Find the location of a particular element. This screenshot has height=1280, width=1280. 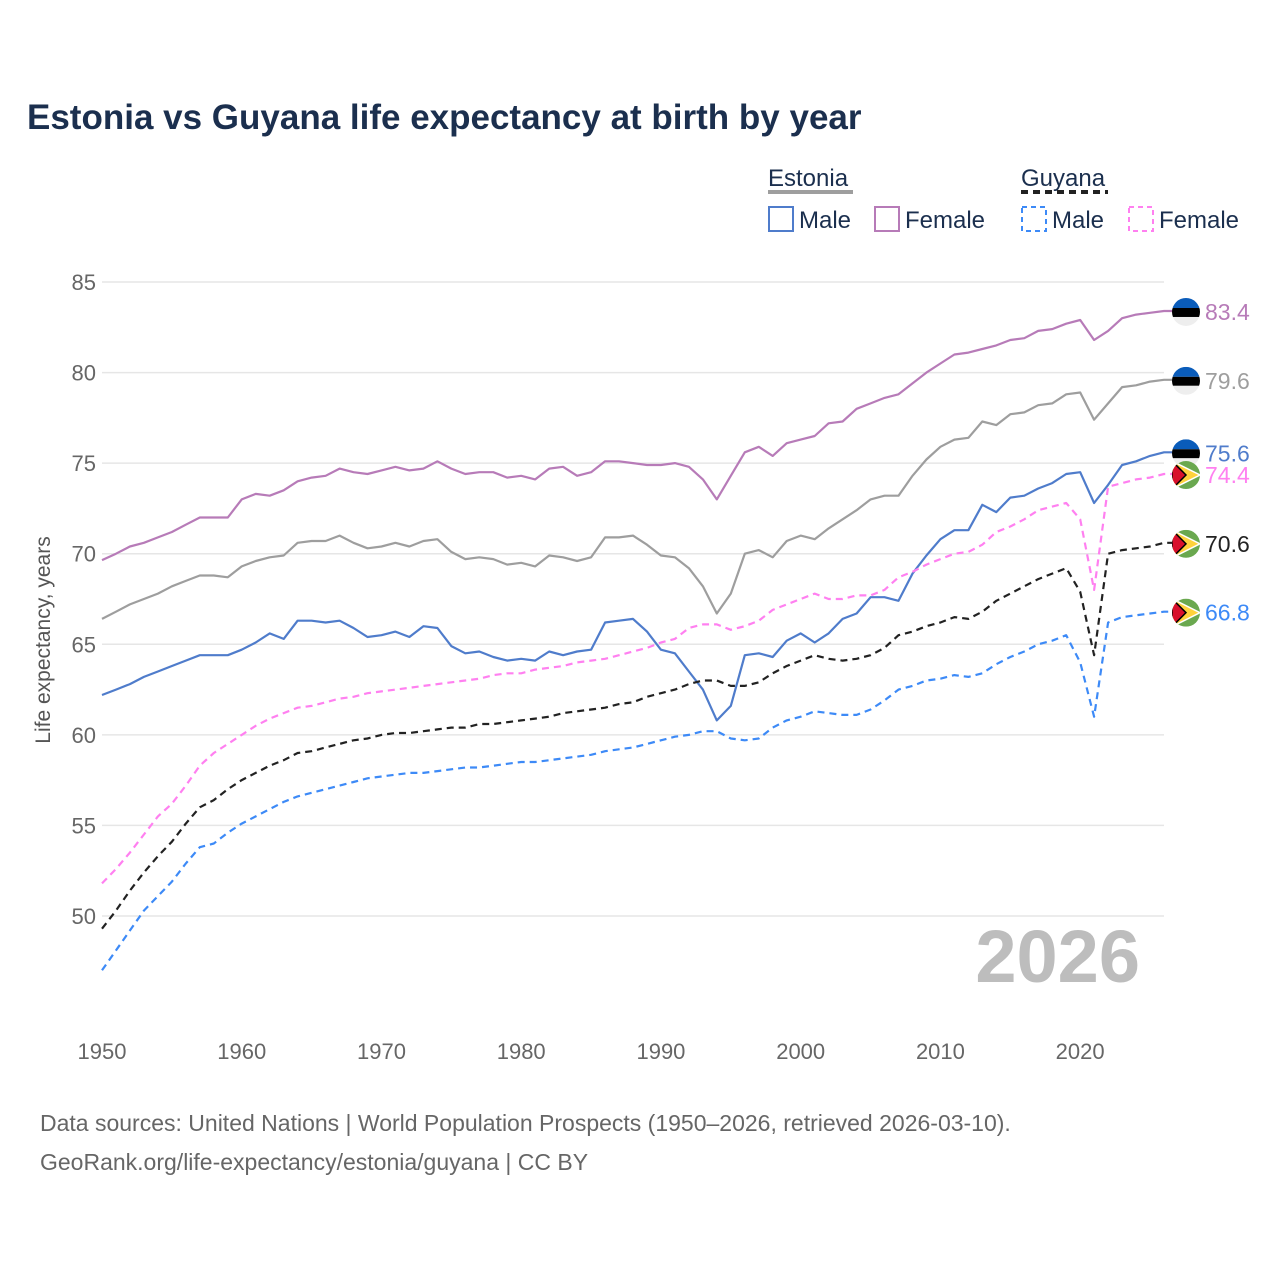

end-labels: 83.4 79.6 75.674.4 70.6 66.8 is located at coordinates (1211, 462).